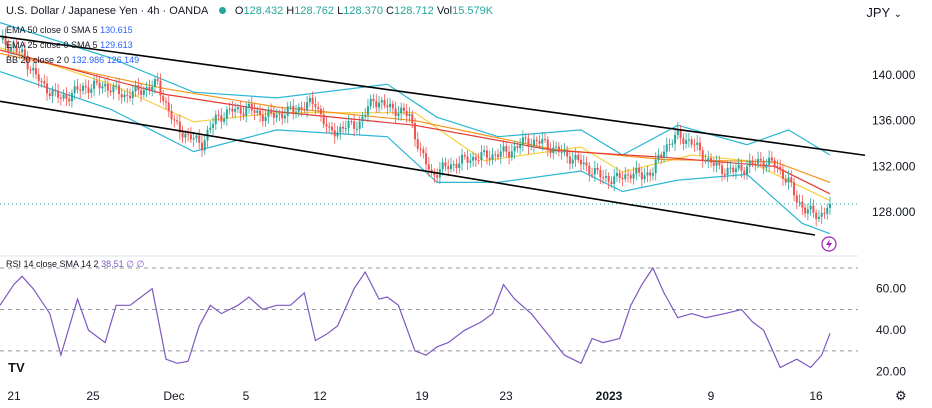 This screenshot has height=408, width=932. I want to click on time-tick-label: 12, so click(320, 396).